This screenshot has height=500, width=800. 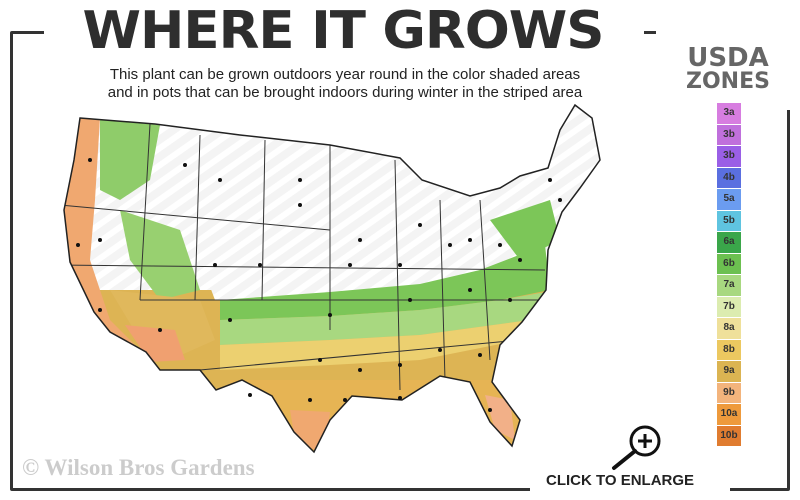 What do you see at coordinates (729, 199) in the screenshot?
I see `legend-zone-5a: 5a` at bounding box center [729, 199].